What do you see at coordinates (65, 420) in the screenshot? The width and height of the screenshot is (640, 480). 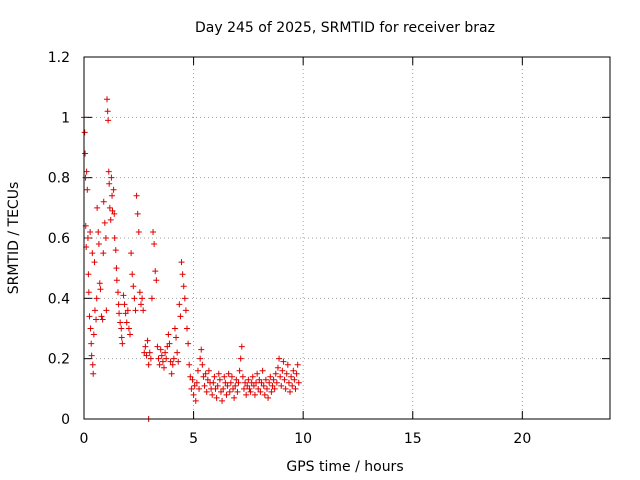 I see `y-tick-label: 0` at bounding box center [65, 420].